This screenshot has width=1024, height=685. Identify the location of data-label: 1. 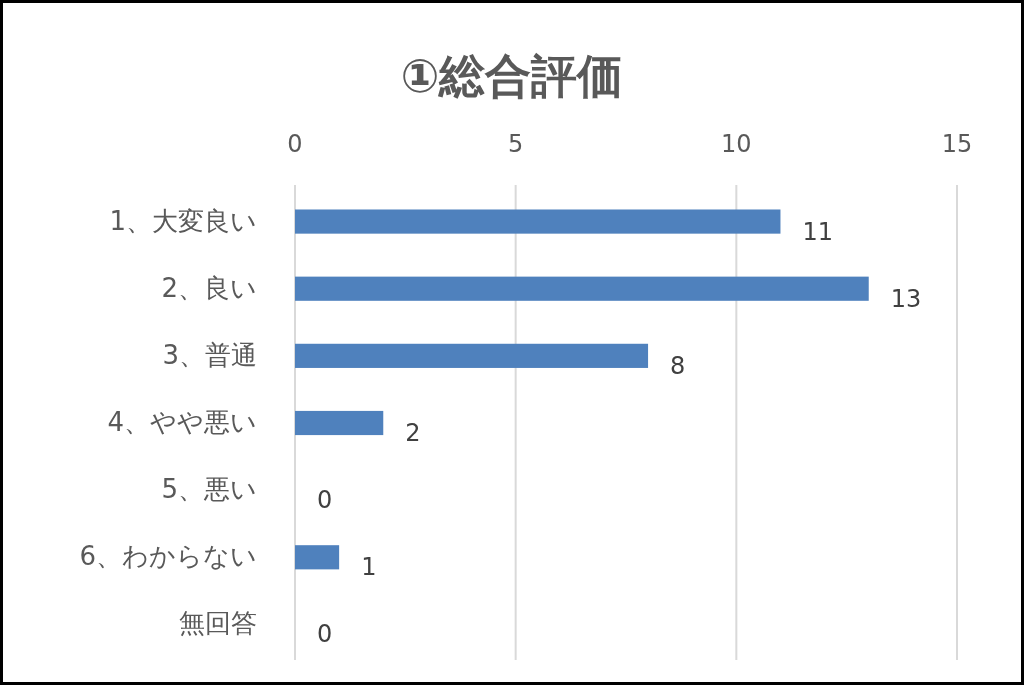
(369, 567).